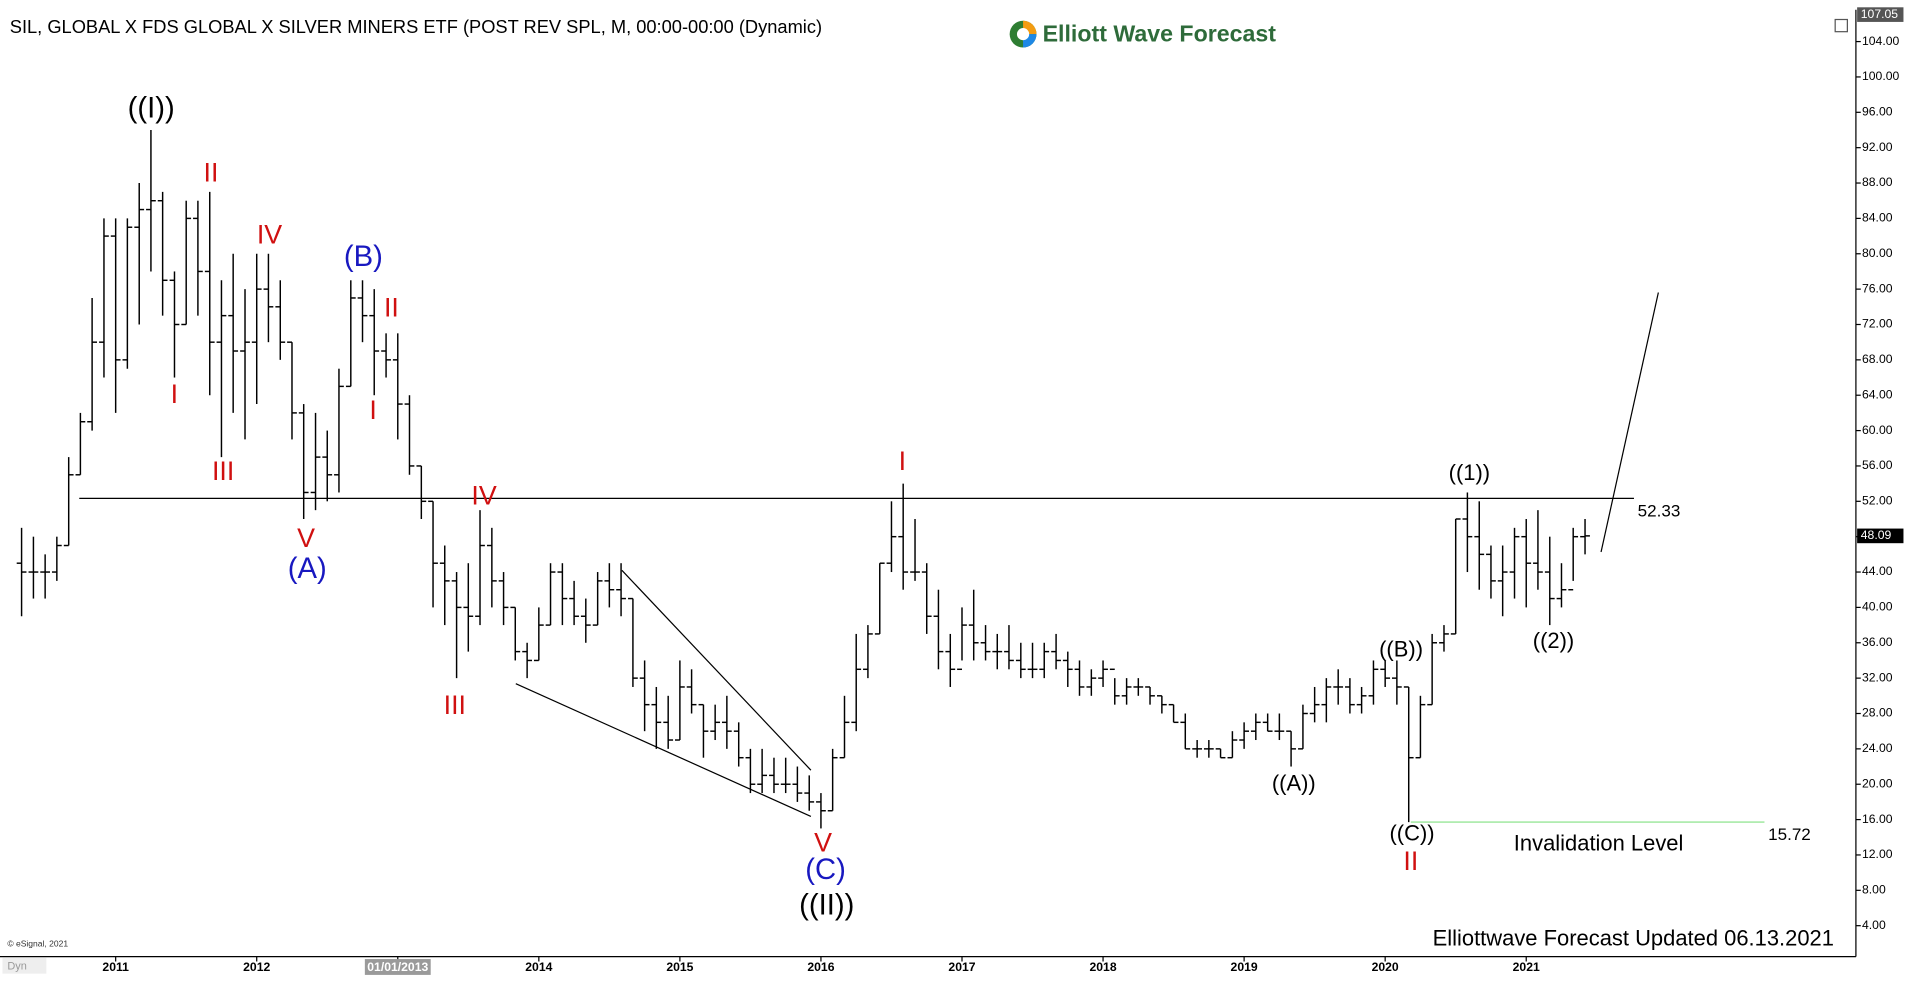  What do you see at coordinates (1877, 430) in the screenshot?
I see `y-tick-label: 60.00` at bounding box center [1877, 430].